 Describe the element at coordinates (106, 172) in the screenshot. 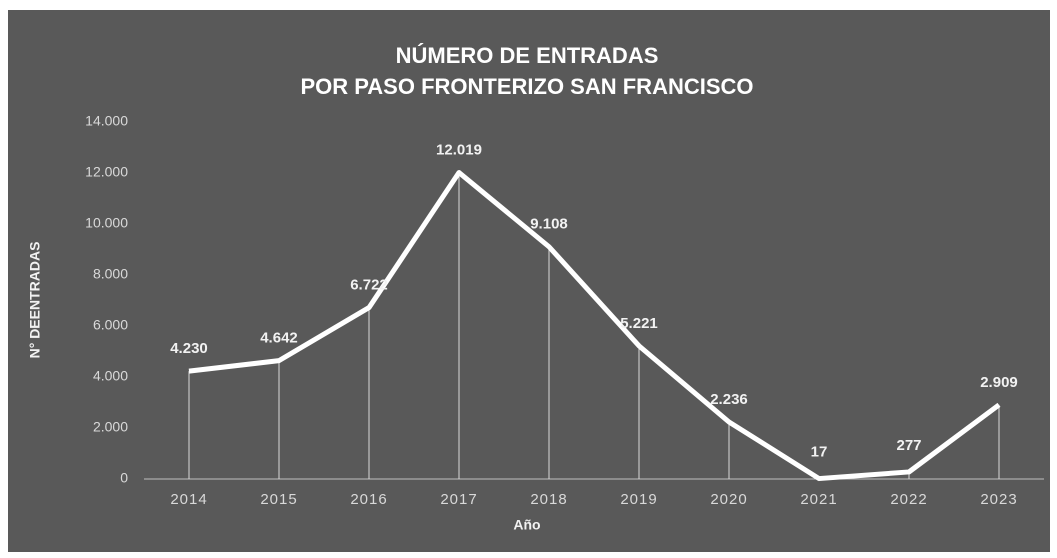

I see `y-tick-label: 12.000` at that location.